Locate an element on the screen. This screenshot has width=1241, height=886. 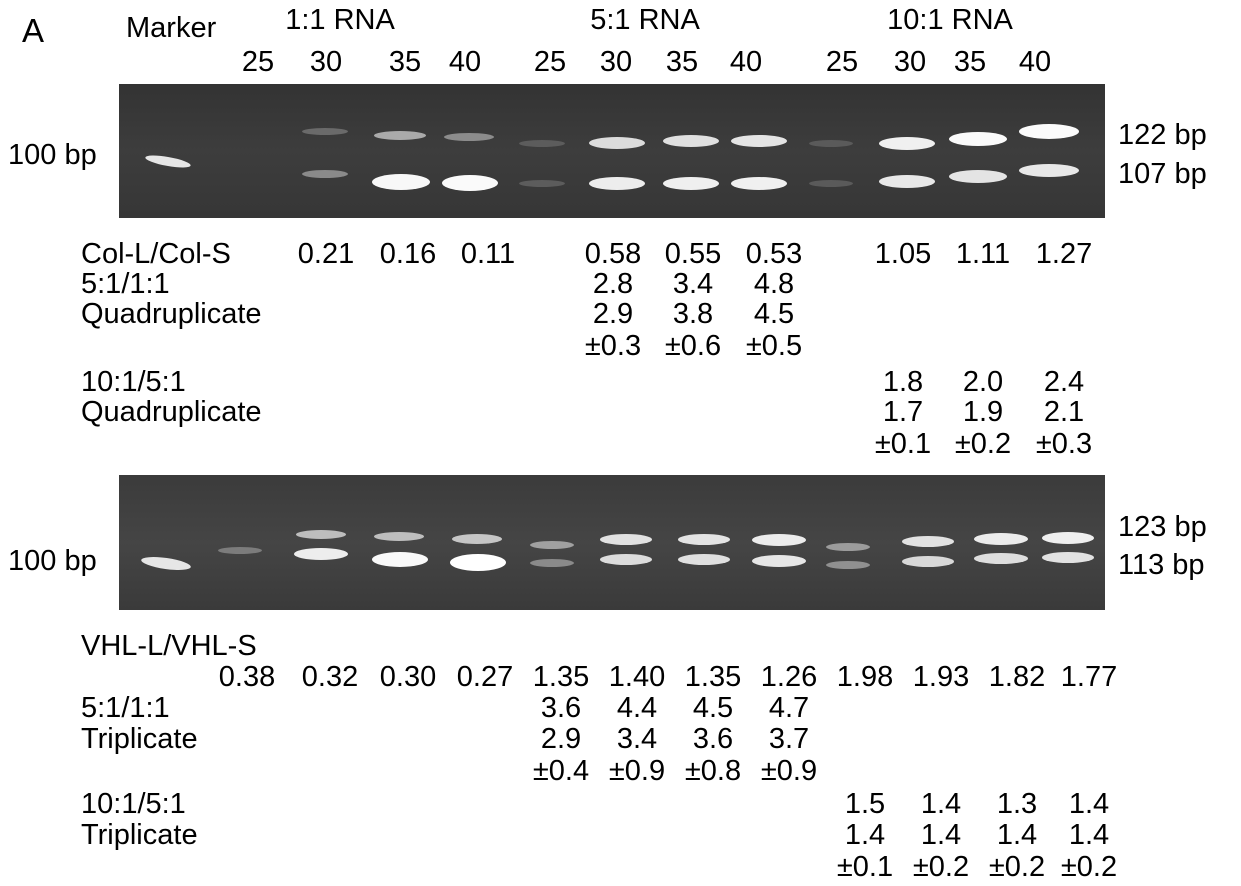
col-10to5-sd: ±0.1 is located at coordinates (903, 444).